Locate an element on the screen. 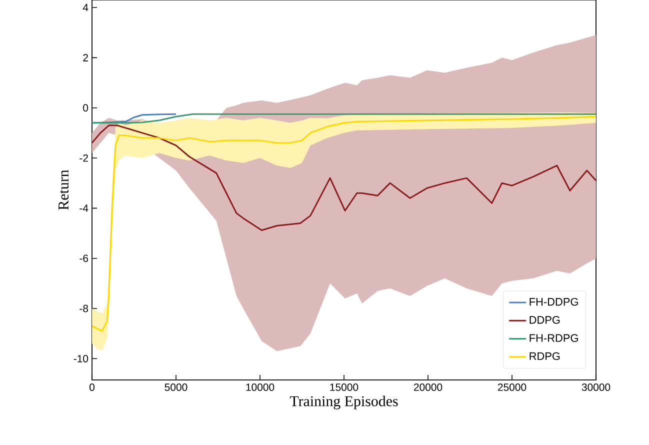 This screenshot has height=445, width=649. y-axis-title: Return is located at coordinates (63, 190).